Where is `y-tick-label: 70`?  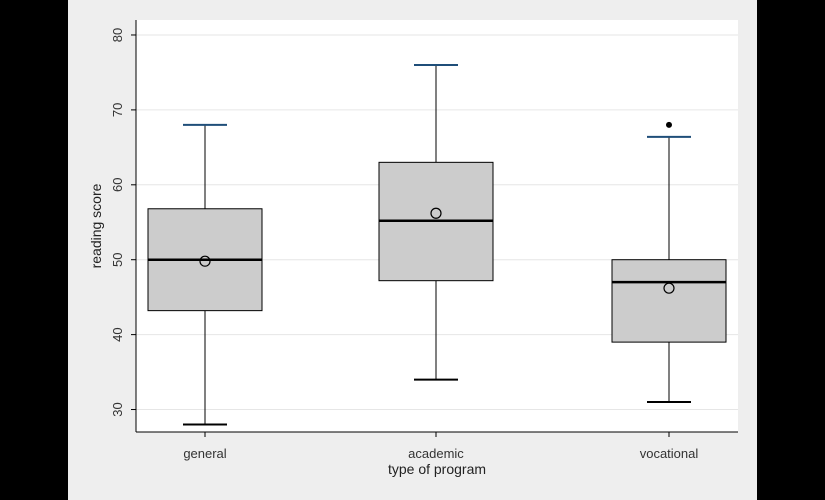 y-tick-label: 70 is located at coordinates (117, 110).